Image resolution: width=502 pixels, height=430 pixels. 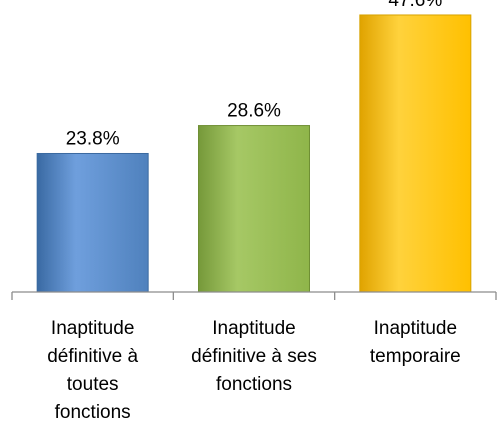 I want to click on category-label-line: définitive à ses, so click(x=254, y=356).